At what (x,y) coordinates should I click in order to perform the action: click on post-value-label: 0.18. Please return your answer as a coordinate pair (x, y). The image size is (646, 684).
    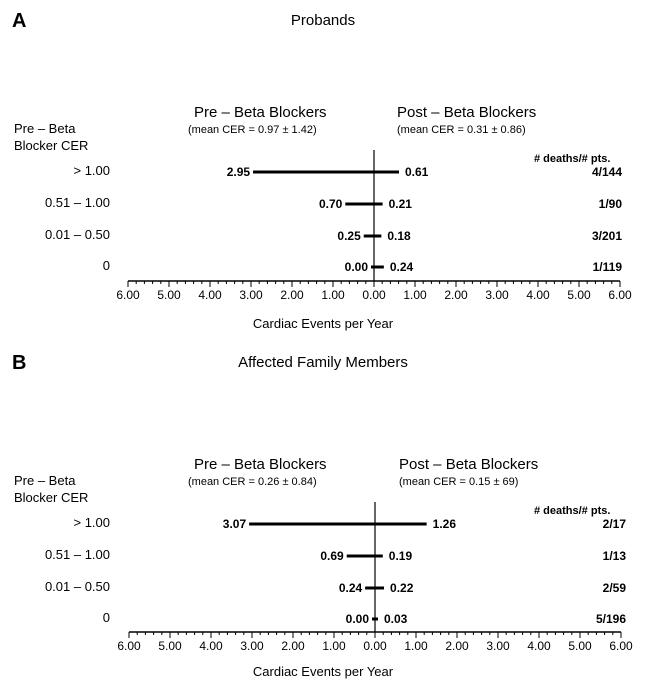
    Looking at the image, I should click on (399, 236).